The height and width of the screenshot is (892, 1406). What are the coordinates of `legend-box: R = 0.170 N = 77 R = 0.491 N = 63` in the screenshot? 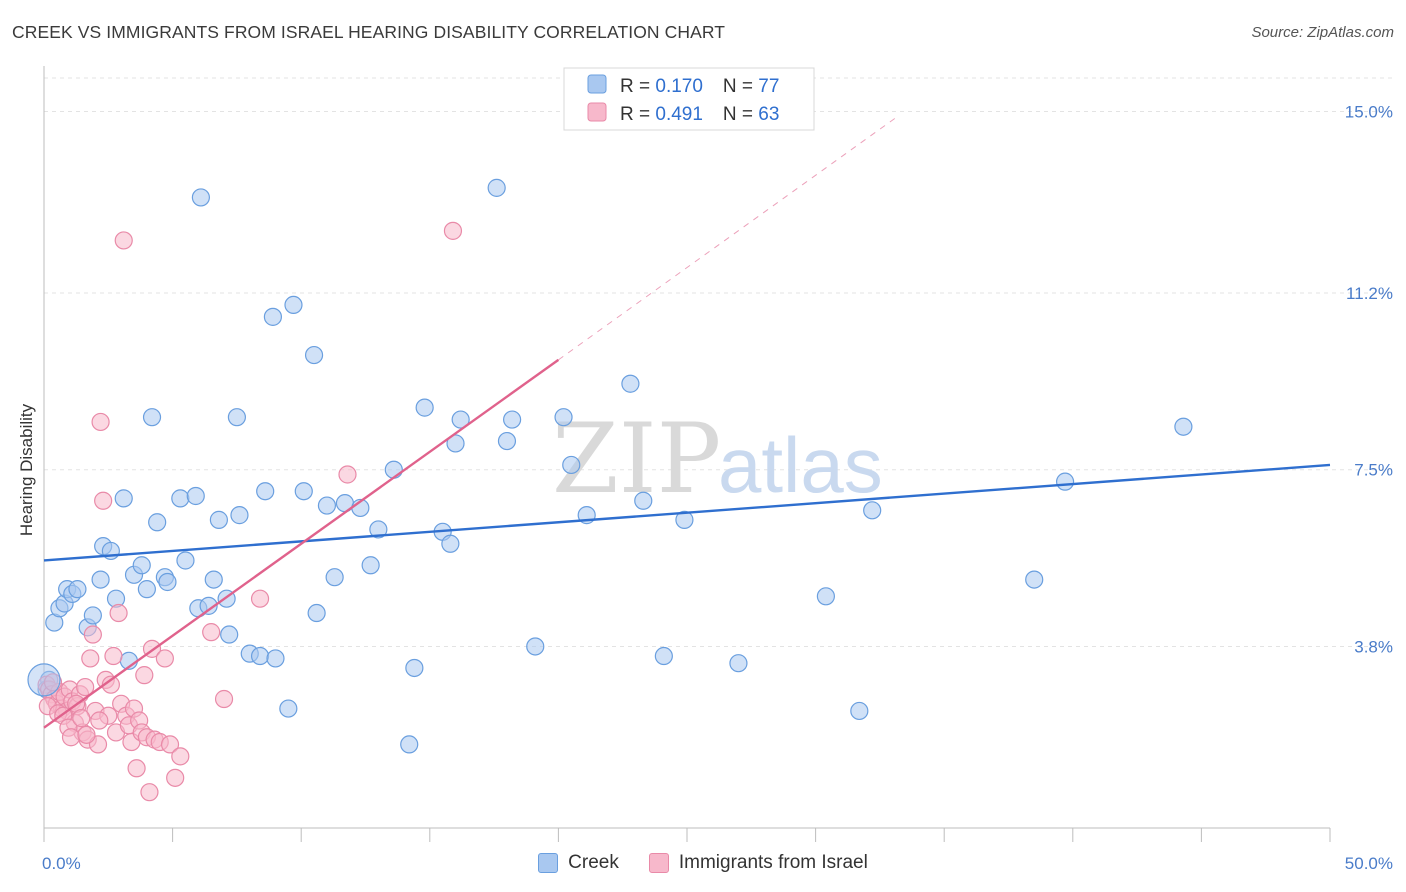 It's located at (689, 99).